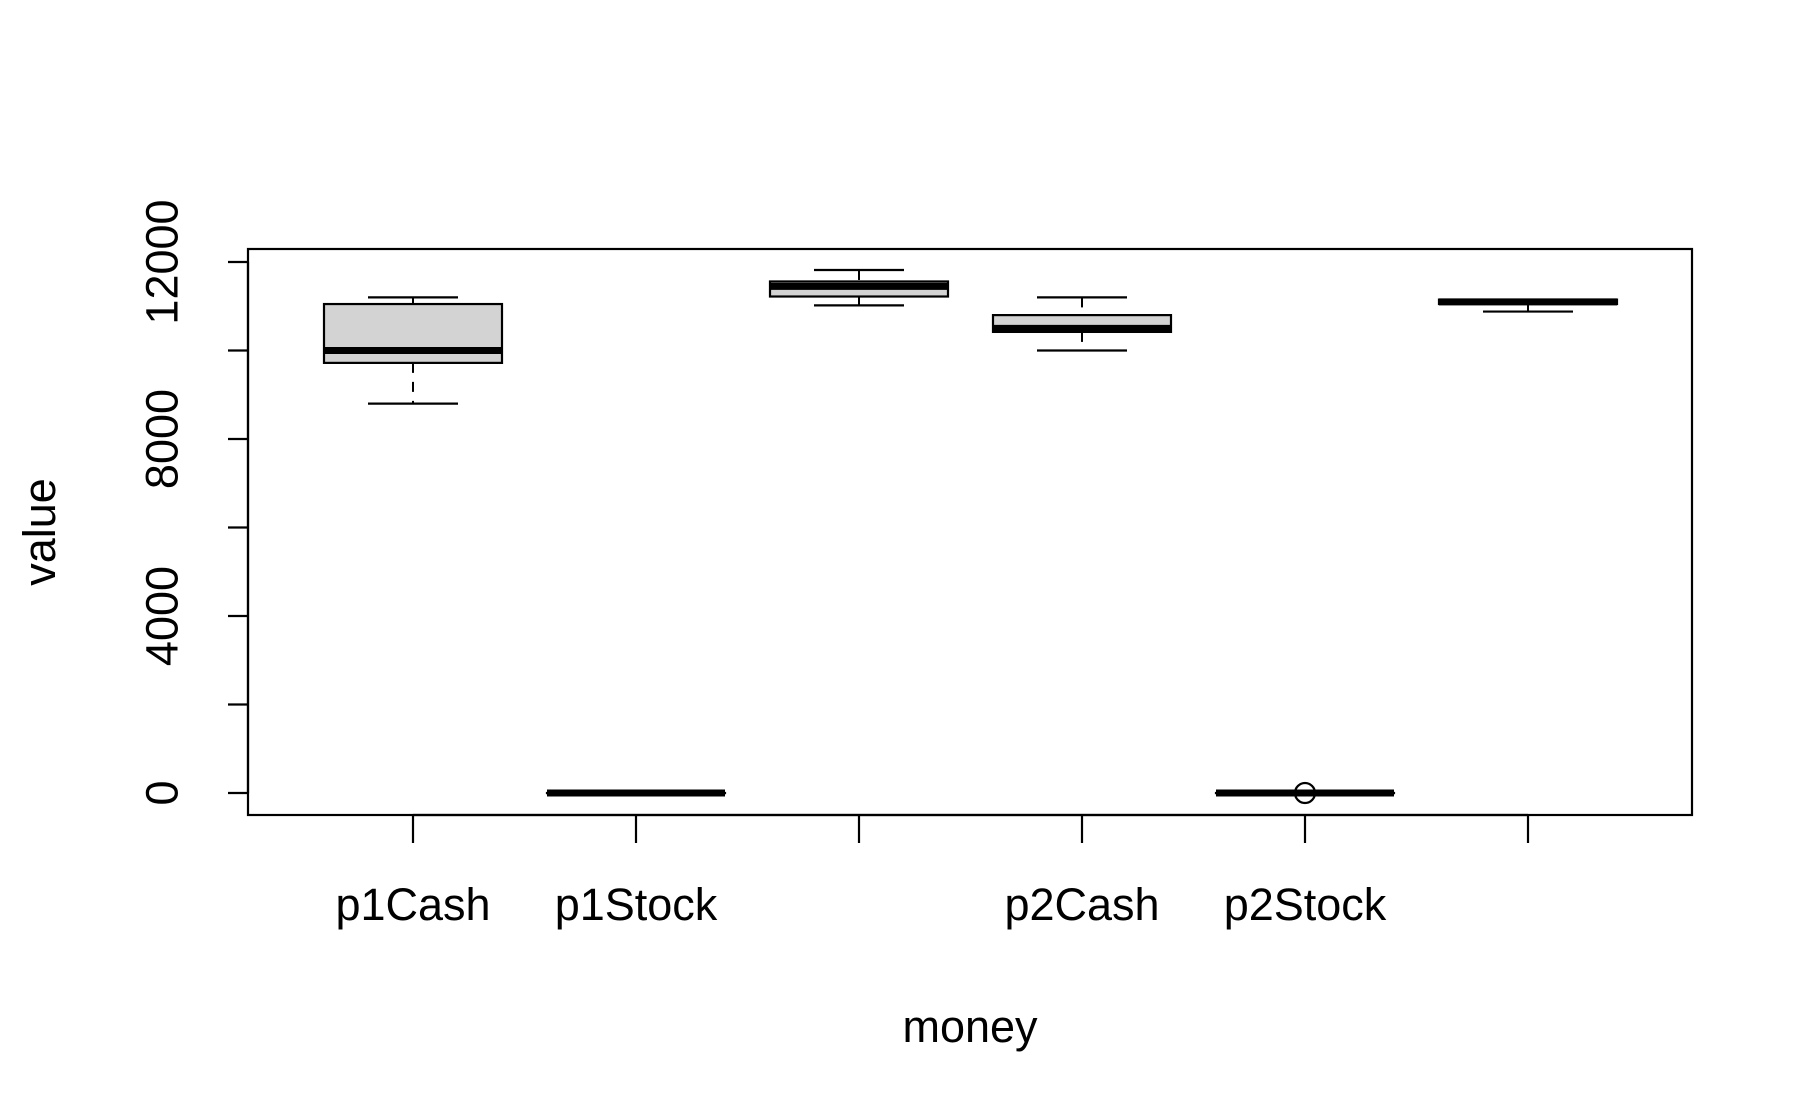  Describe the element at coordinates (1081, 904) in the screenshot. I see `x-tick-label: p2Cash` at that location.